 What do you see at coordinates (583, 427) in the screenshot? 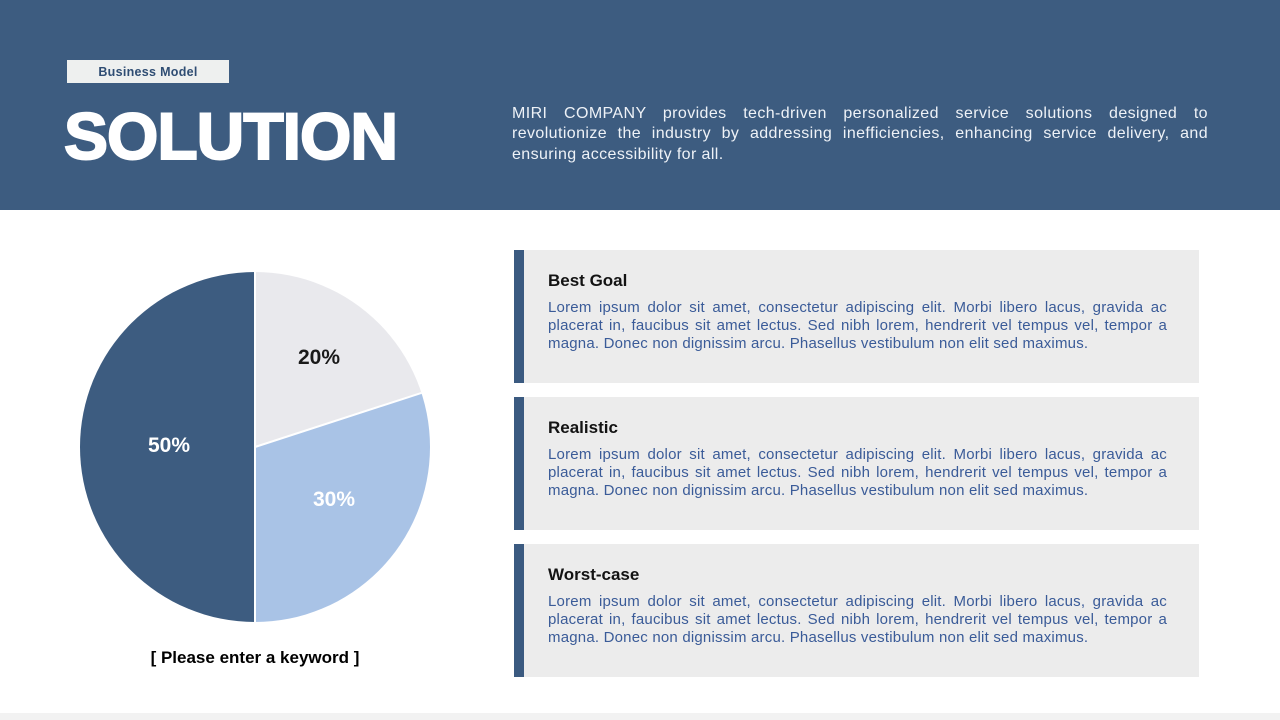
I see `card-title: Realistic` at bounding box center [583, 427].